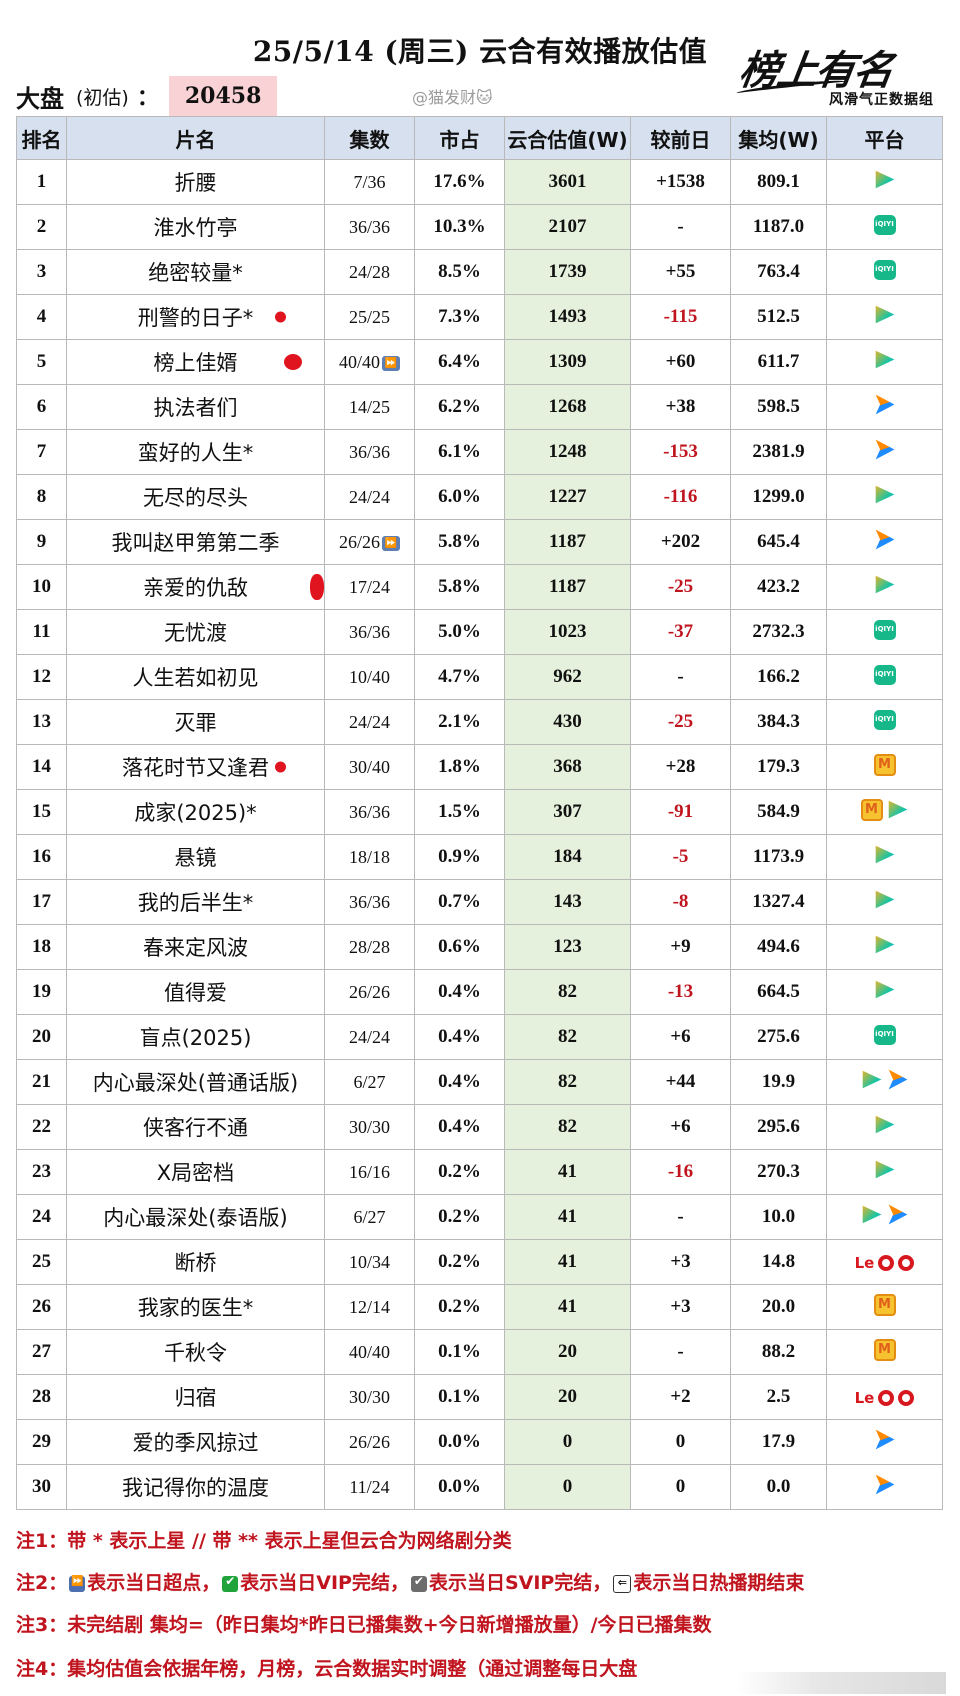  What do you see at coordinates (778, 1487) in the screenshot?
I see `average-cell: 0.0` at bounding box center [778, 1487].